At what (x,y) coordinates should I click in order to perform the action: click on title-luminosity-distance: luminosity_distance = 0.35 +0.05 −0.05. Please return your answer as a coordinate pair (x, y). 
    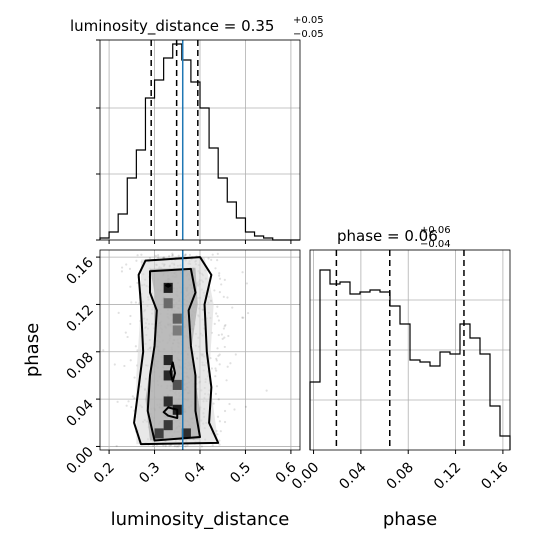
    Looking at the image, I should click on (197, 27).